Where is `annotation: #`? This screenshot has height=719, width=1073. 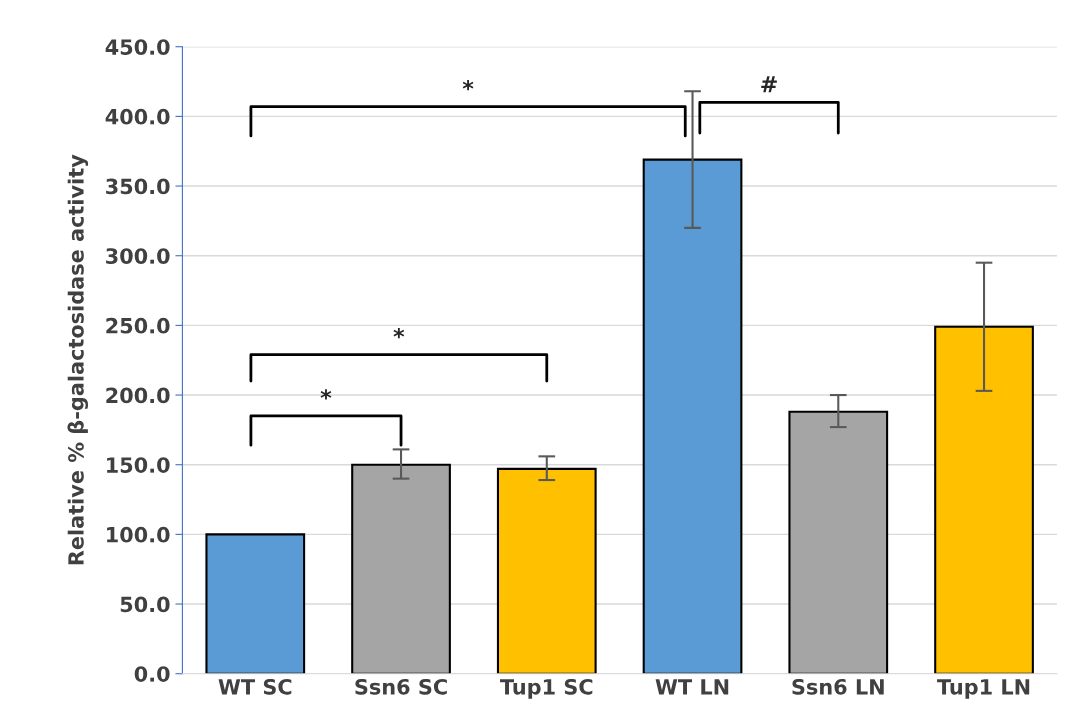
annotation: # is located at coordinates (769, 84).